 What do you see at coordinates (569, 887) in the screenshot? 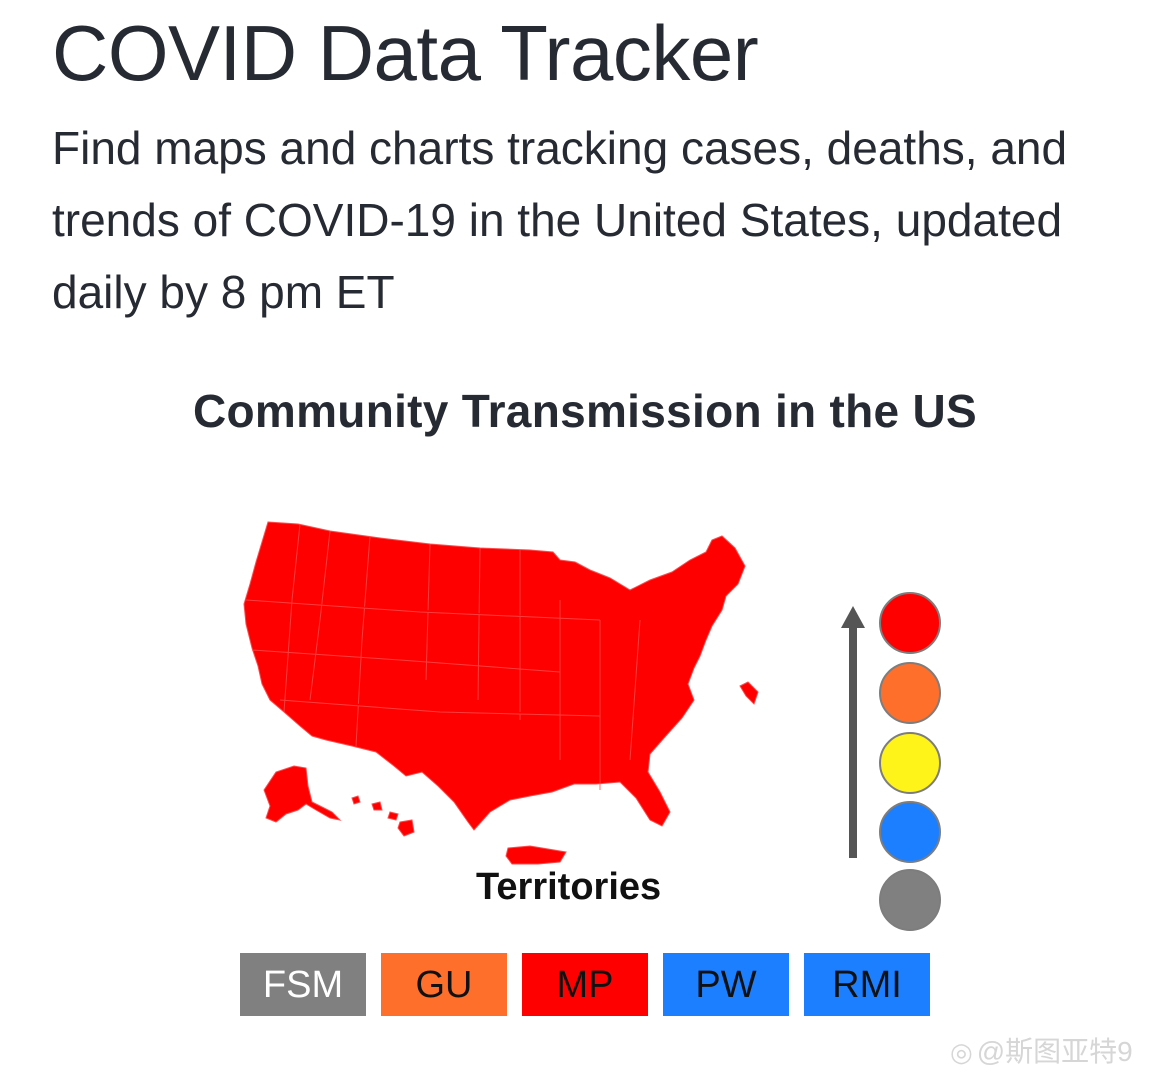
I see `territories-label: Territories` at bounding box center [569, 887].